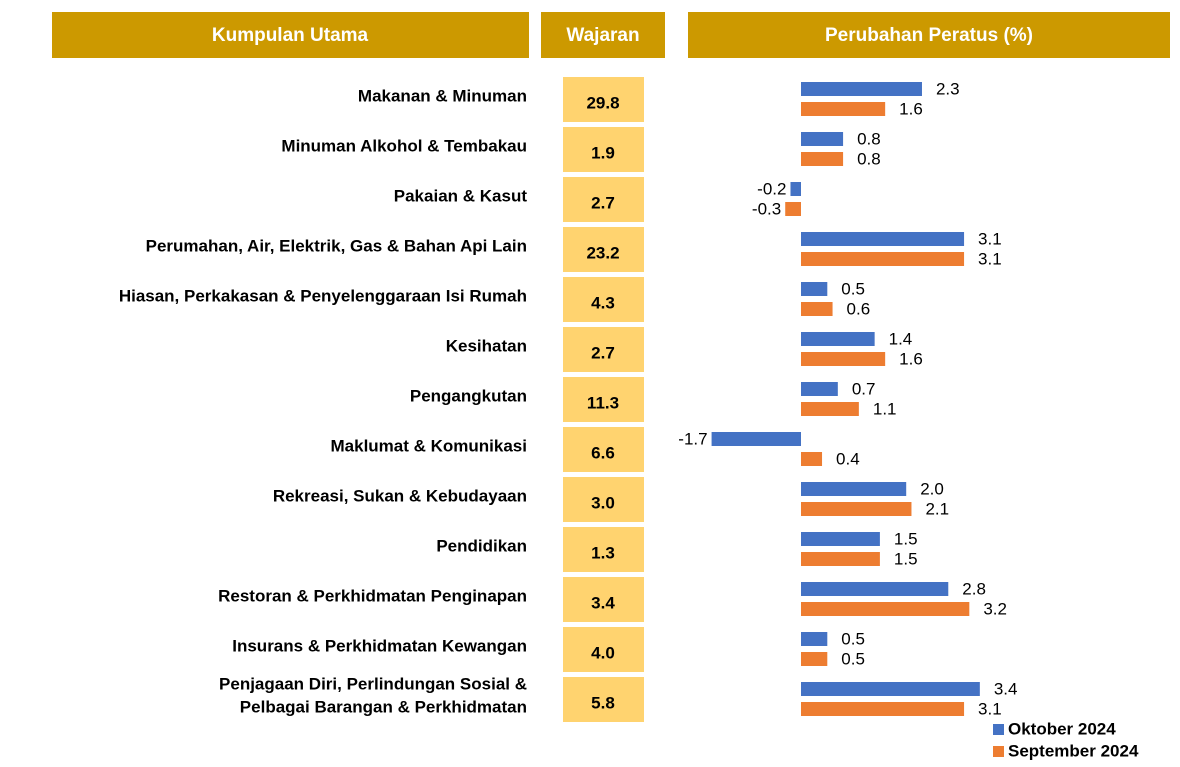 Image resolution: width=1180 pixels, height=767 pixels. I want to click on category-label: Rekreasi, Sukan & Kebudayaan, so click(400, 495).